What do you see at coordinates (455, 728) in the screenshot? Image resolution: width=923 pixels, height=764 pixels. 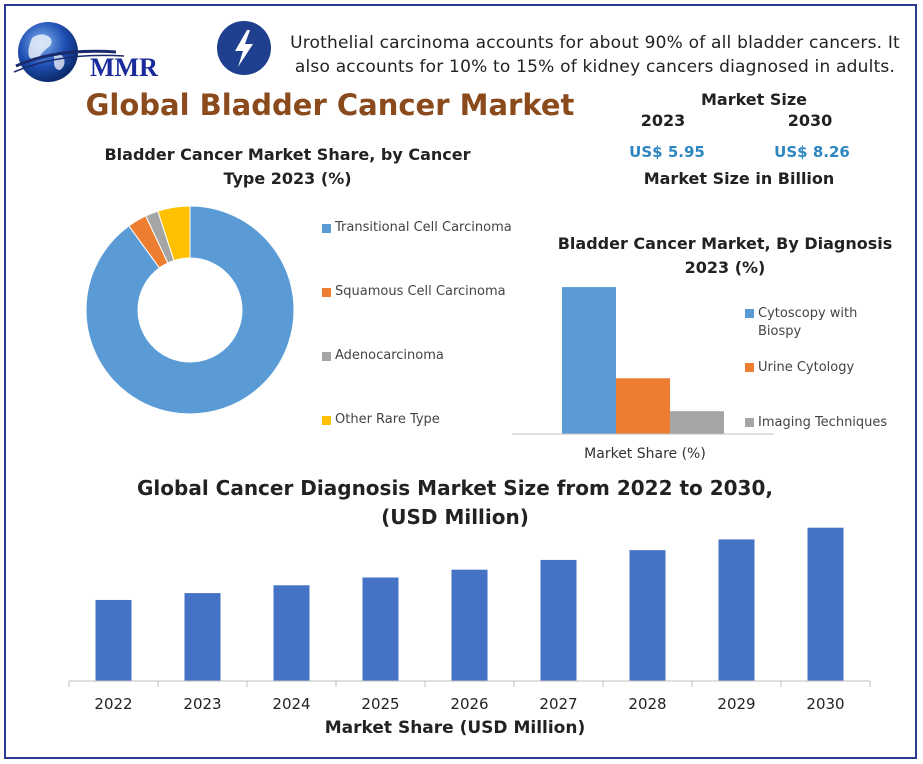 I see `market-size-x-axis-label: Market Share (USD Million)` at bounding box center [455, 728].